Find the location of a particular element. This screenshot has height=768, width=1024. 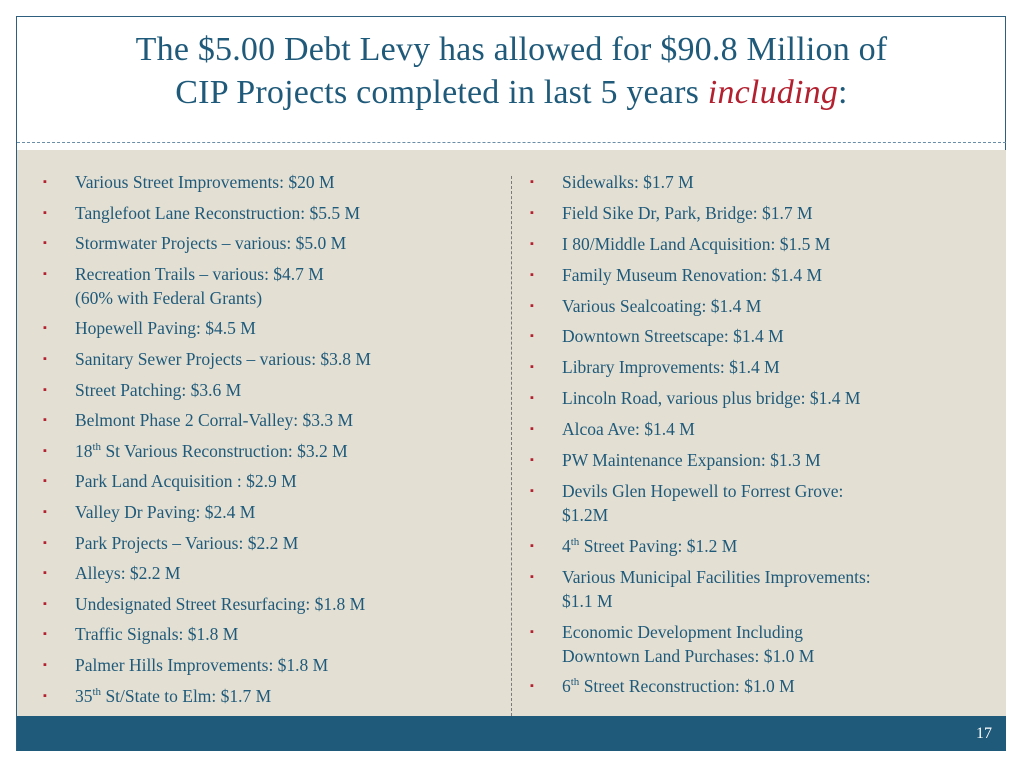

project-item-label: Palmer Hills Improvements: $1.8 M is located at coordinates (202, 664).